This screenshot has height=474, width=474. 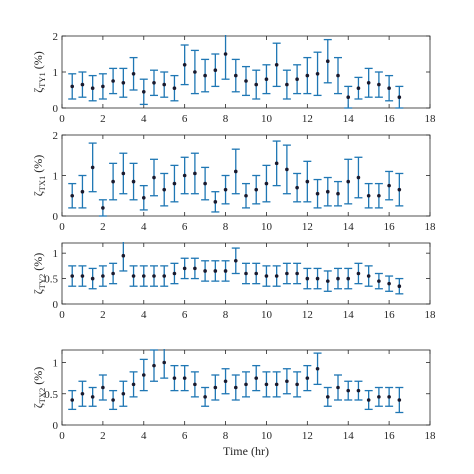 What do you see at coordinates (226, 227) in the screenshot?
I see `x-tick-label: 8` at bounding box center [226, 227].